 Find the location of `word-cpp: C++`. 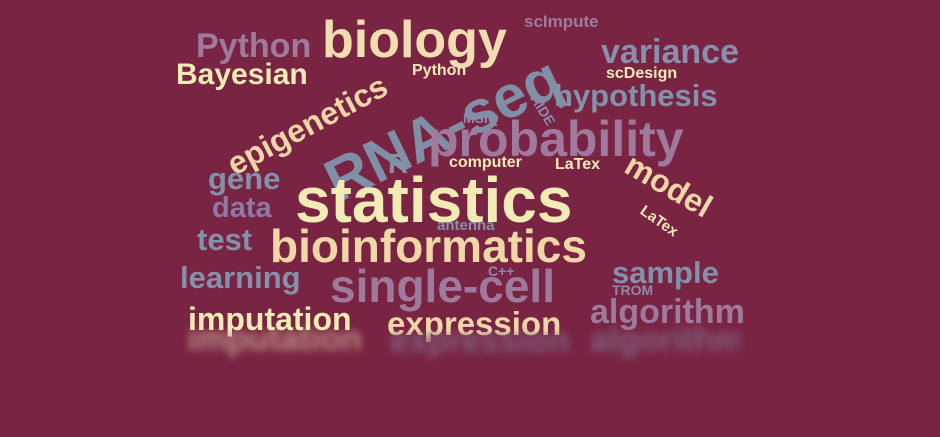

word-cpp: C++ is located at coordinates (501, 271).